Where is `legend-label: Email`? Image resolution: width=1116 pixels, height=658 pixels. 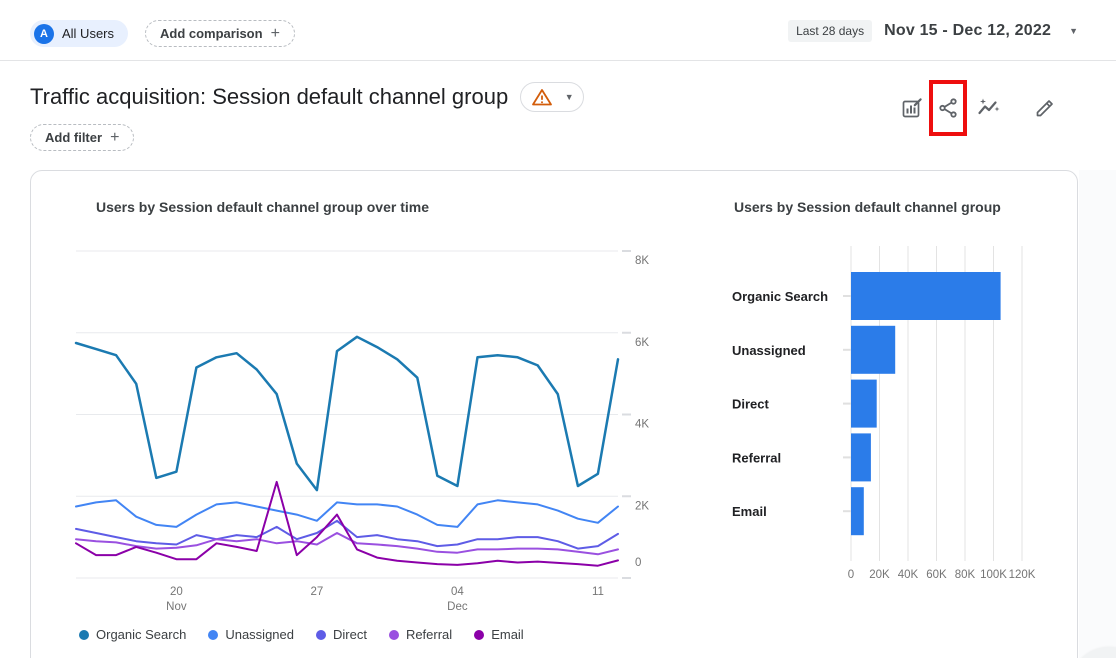 legend-label: Email is located at coordinates (507, 634).